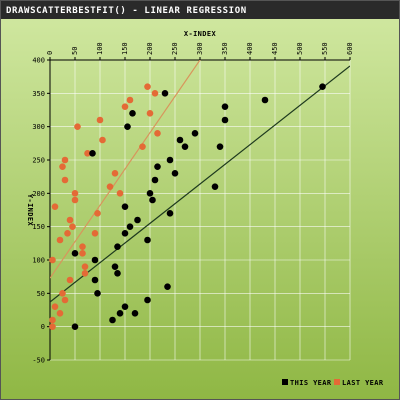 The height and width of the screenshot is (400, 400). Describe the element at coordinates (38, 194) in the screenshot. I see `y-tick-label: 200` at that location.